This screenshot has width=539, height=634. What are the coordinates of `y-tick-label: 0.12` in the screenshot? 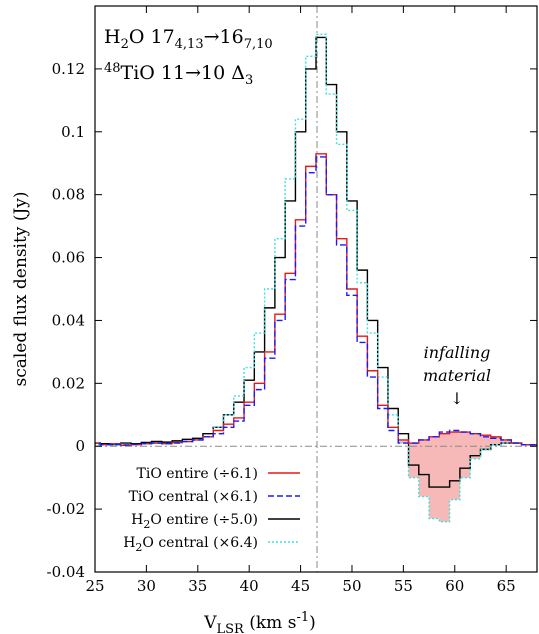 It's located at (68, 69).